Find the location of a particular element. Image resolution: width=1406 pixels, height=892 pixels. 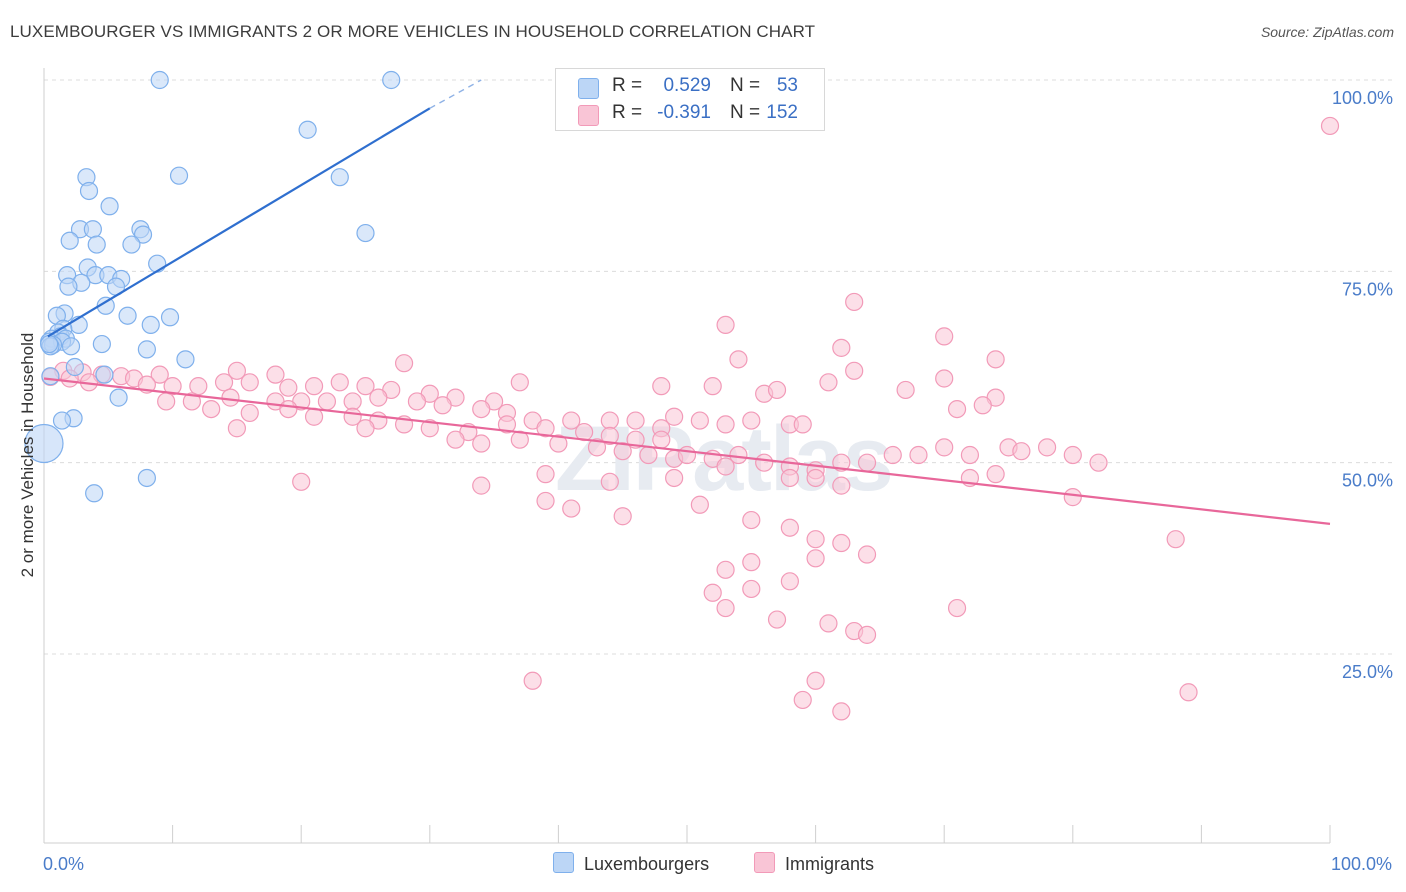

immigrants-legend-swatch is located at coordinates (764, 862).